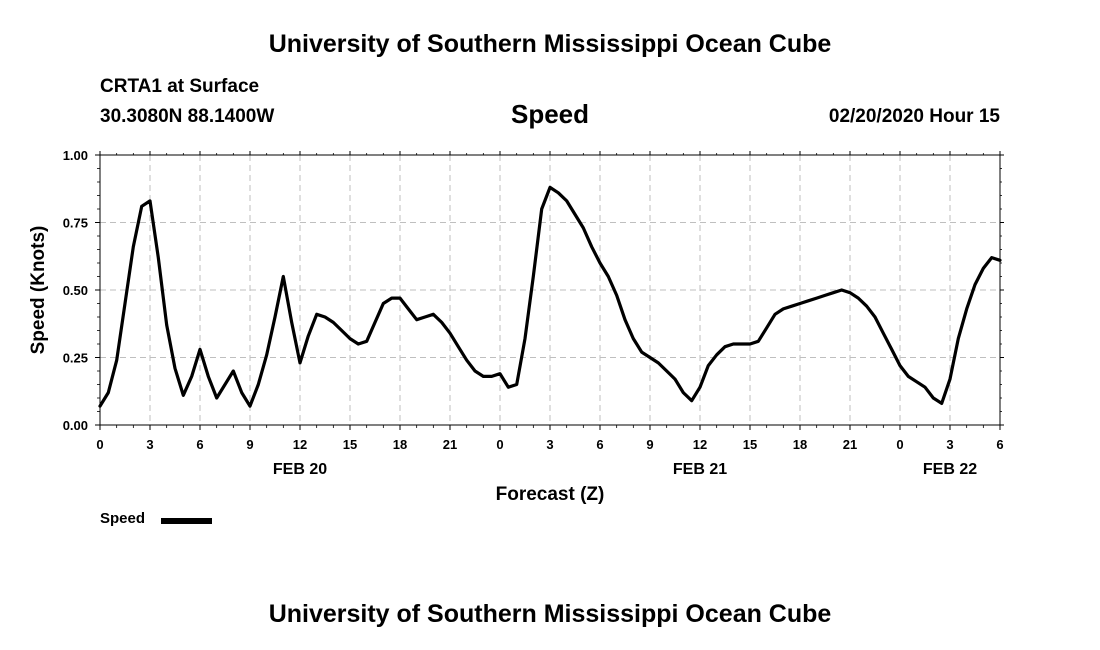 The height and width of the screenshot is (650, 1100). What do you see at coordinates (75, 223) in the screenshot?
I see `y-tick-label: 0.75` at bounding box center [75, 223].